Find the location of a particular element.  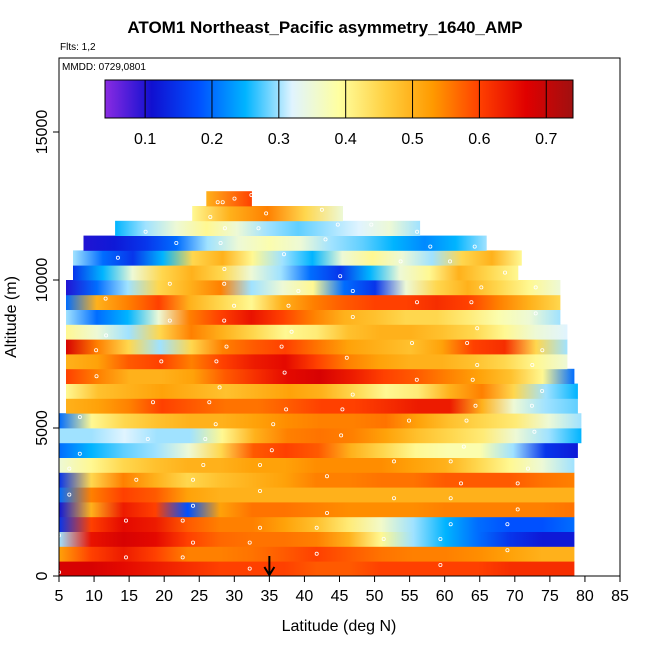

x-tick-label: 60 is located at coordinates (445, 596).